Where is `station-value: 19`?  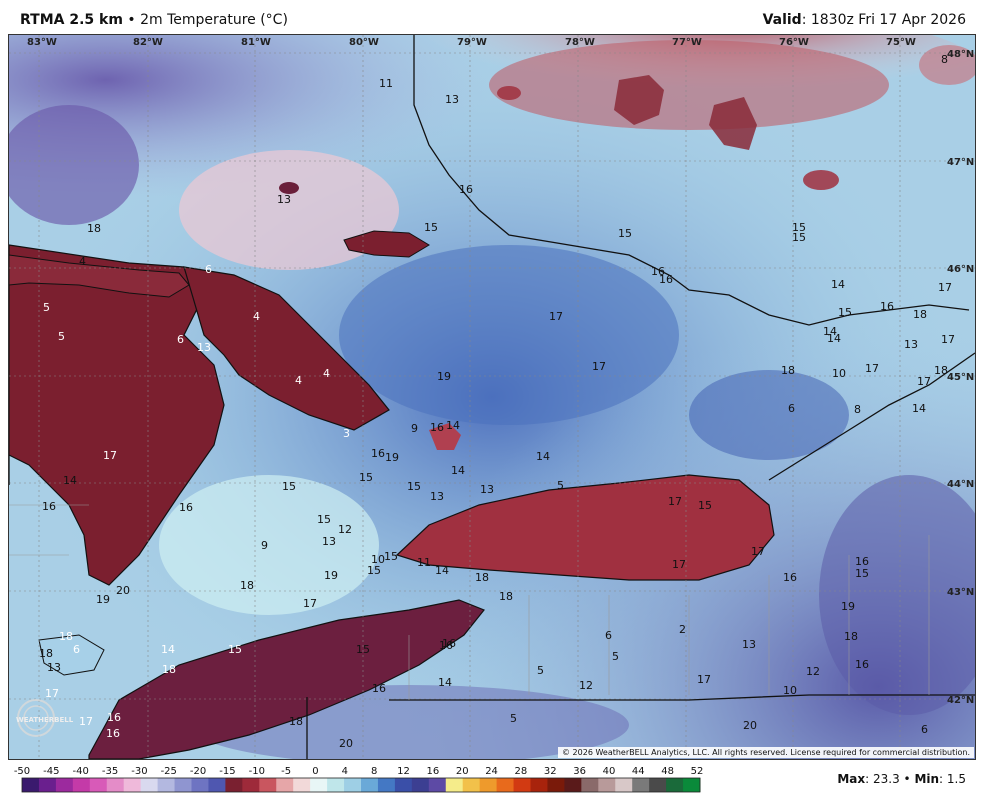
station-value: 19 is located at coordinates (103, 599).